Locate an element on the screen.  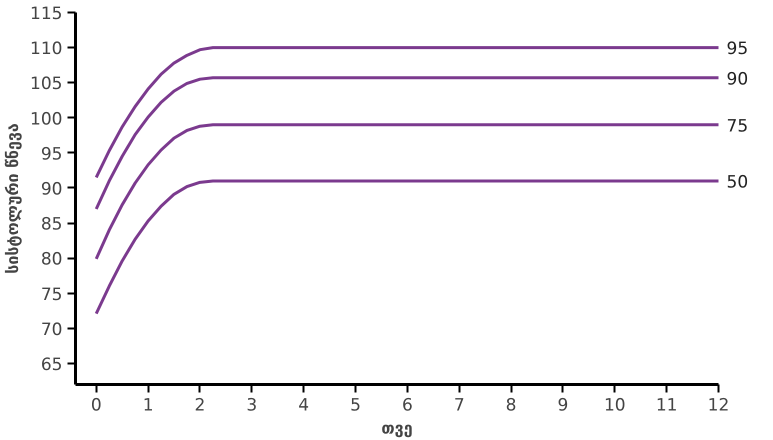
x-tick-label: 10 is located at coordinates (615, 406).